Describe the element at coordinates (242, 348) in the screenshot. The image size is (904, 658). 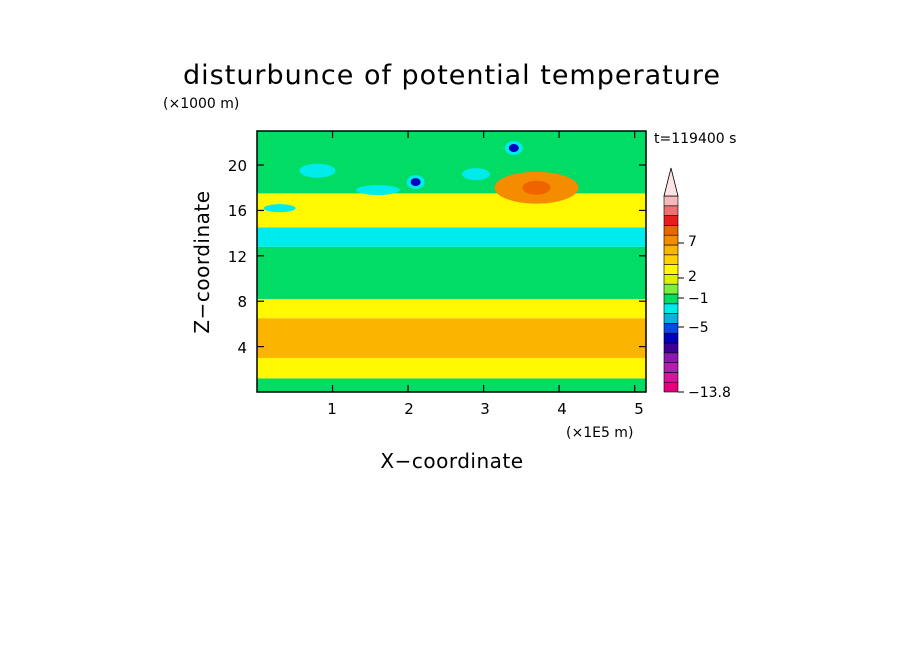
I see `y-tick-label: 4` at that location.